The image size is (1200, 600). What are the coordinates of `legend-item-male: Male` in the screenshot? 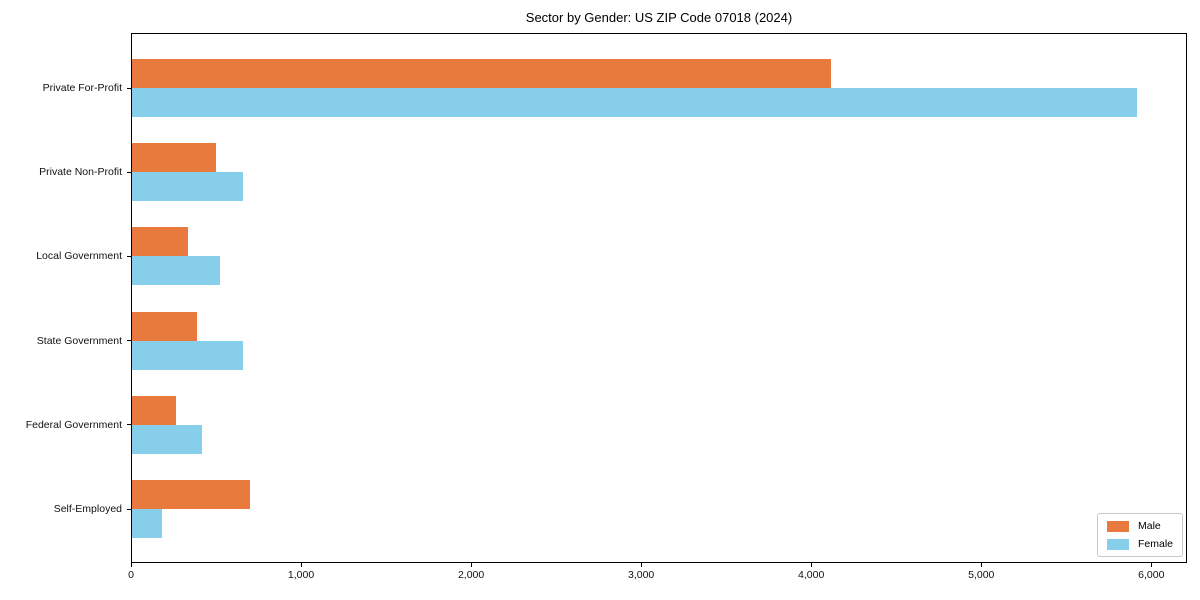 It's located at (1139, 526).